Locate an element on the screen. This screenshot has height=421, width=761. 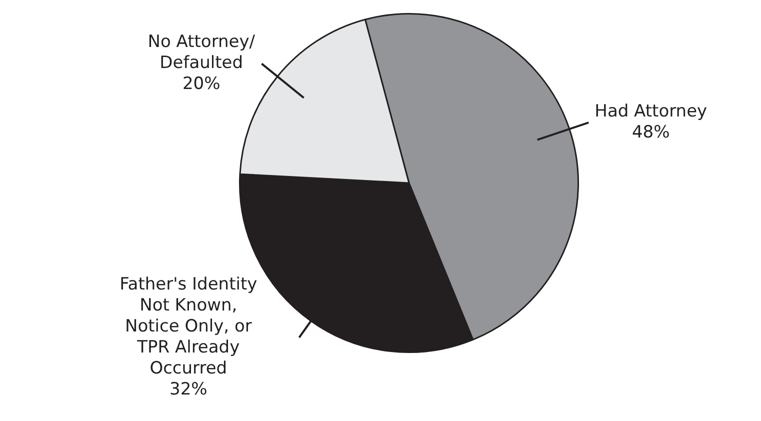
data-label: 48% is located at coordinates (651, 132).